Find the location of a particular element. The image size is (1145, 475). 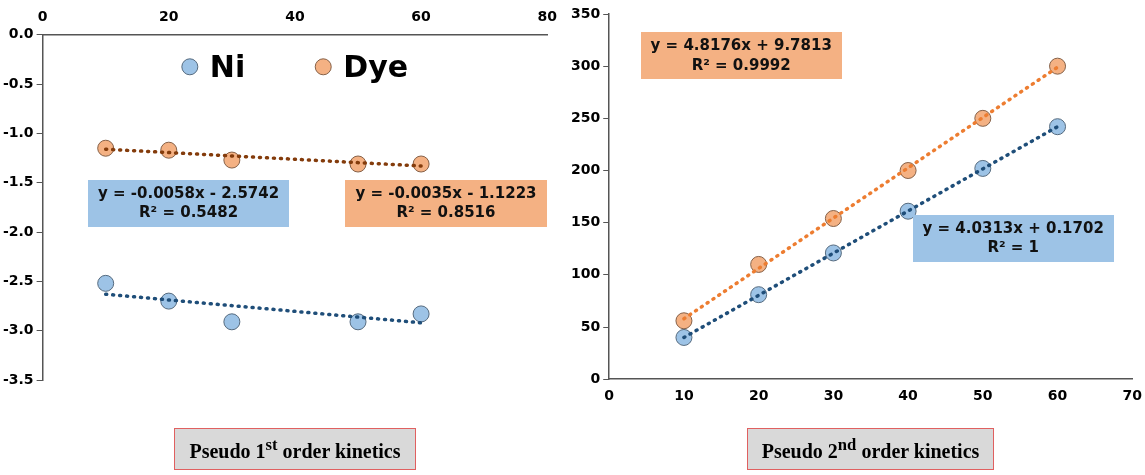

legend-label: Ni is located at coordinates (227, 66).